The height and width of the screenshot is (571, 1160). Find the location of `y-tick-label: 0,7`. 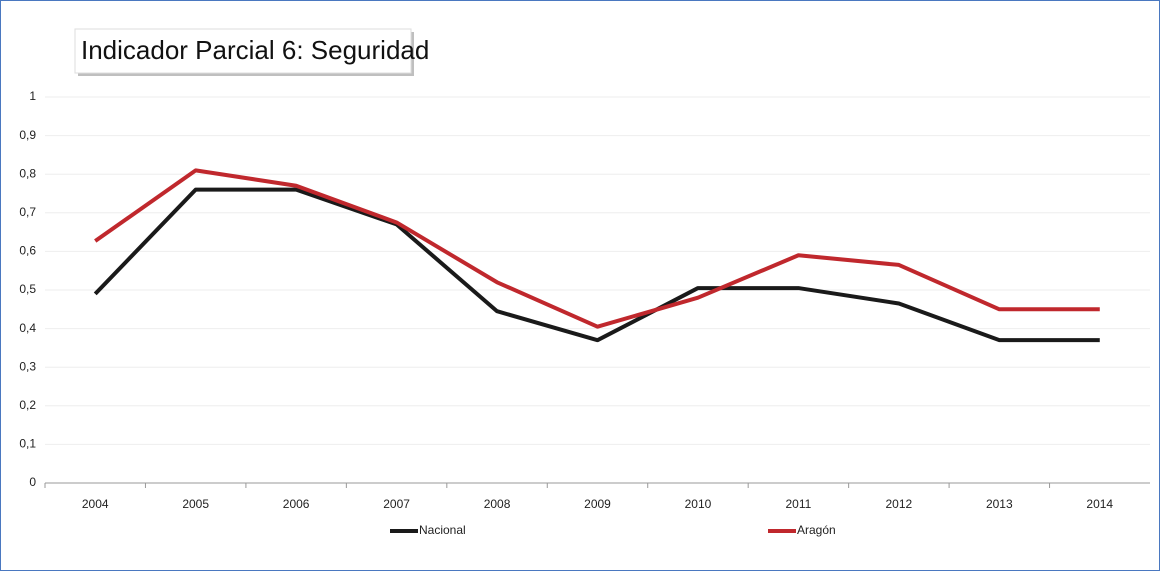

y-tick-label: 0,7 is located at coordinates (27, 212).